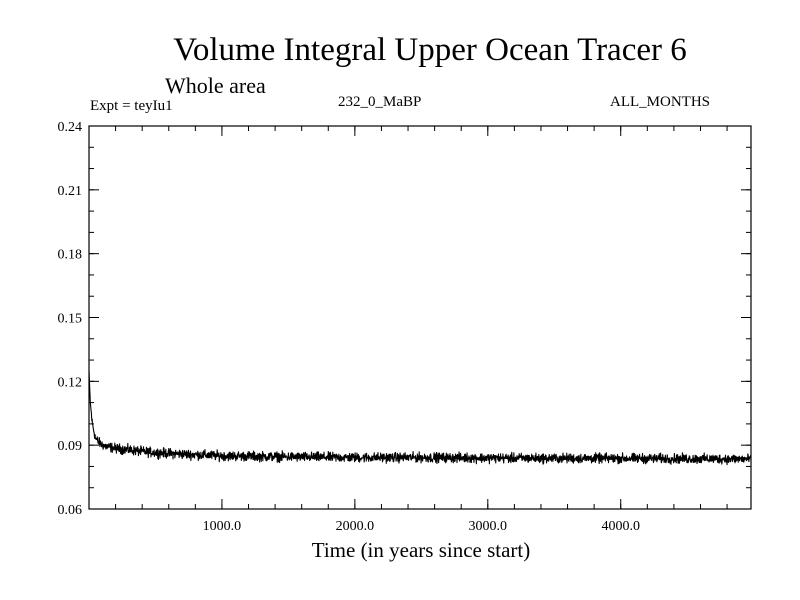 This screenshot has width=800, height=600. What do you see at coordinates (355, 526) in the screenshot?
I see `x-tick-label: 2000.0` at bounding box center [355, 526].